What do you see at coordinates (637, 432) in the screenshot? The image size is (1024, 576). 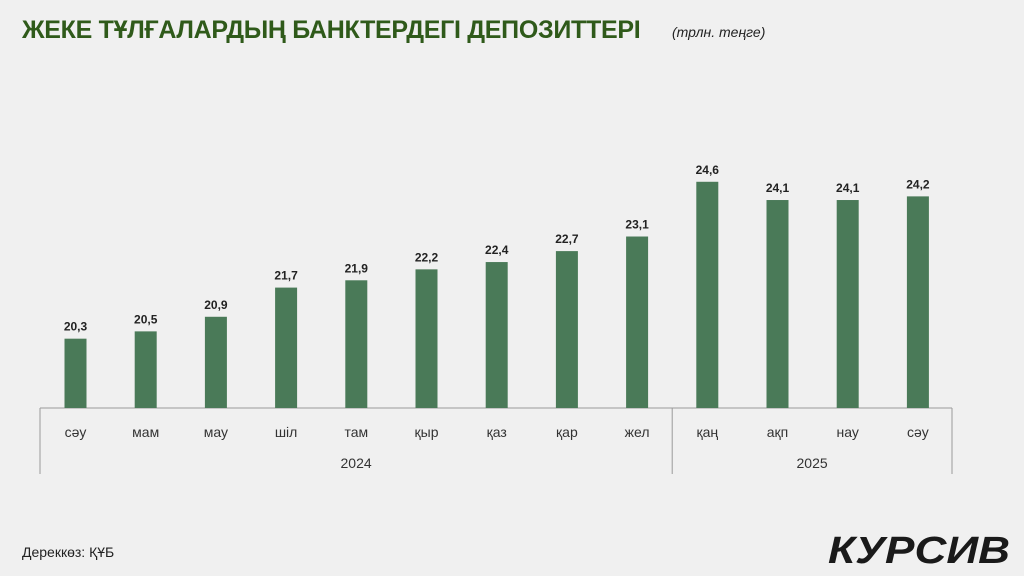 I see `x-tick-label: жел` at bounding box center [637, 432].